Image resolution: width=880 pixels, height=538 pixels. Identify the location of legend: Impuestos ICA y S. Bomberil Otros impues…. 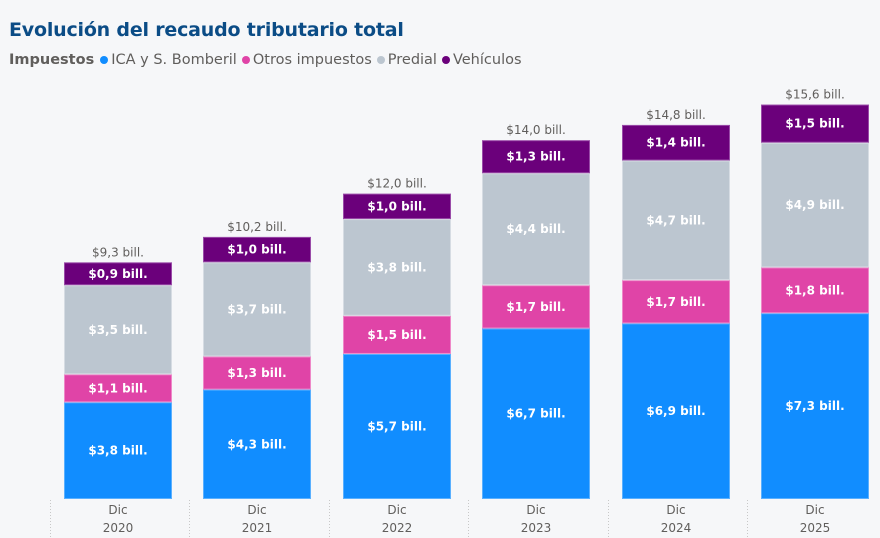
(268, 60).